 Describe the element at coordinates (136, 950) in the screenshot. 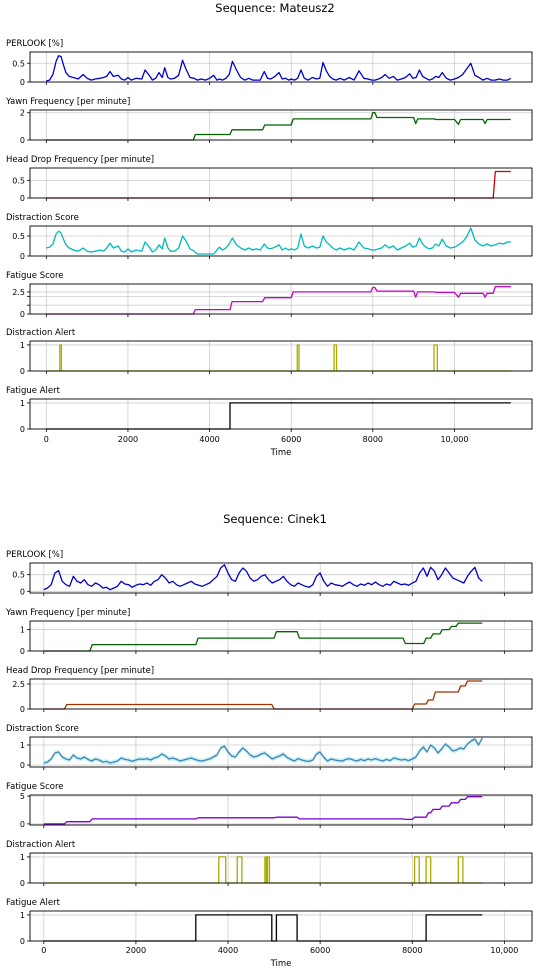

I see `x-tick-label: 2000` at that location.